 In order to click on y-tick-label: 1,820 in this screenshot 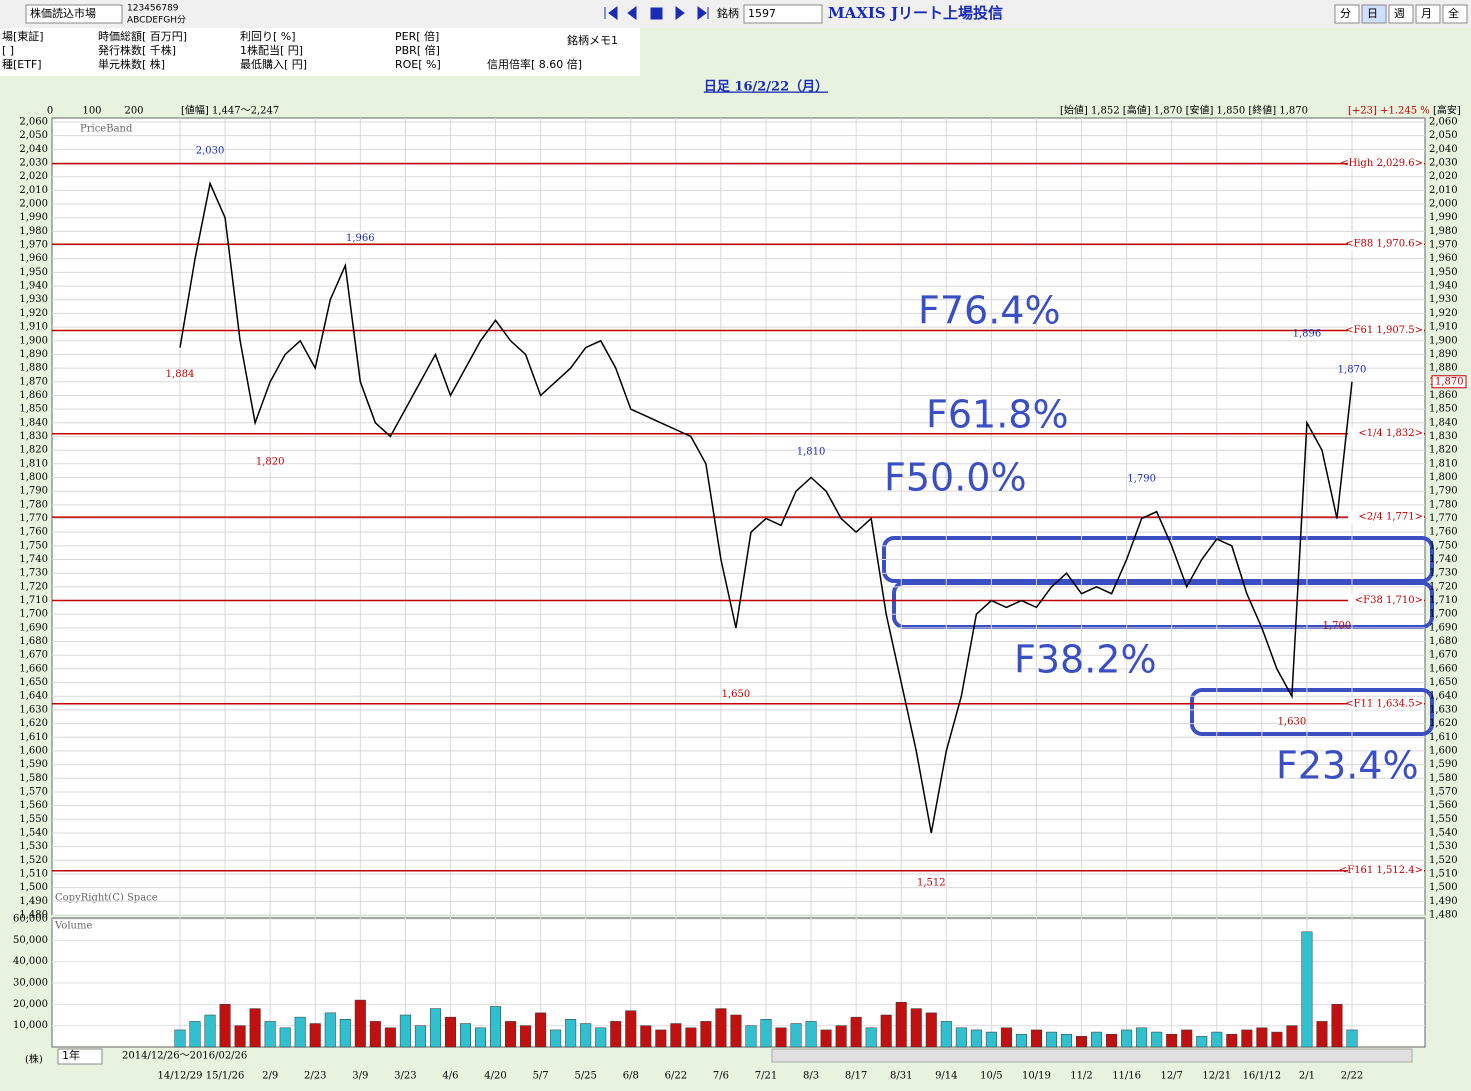, I will do `click(33, 450)`.